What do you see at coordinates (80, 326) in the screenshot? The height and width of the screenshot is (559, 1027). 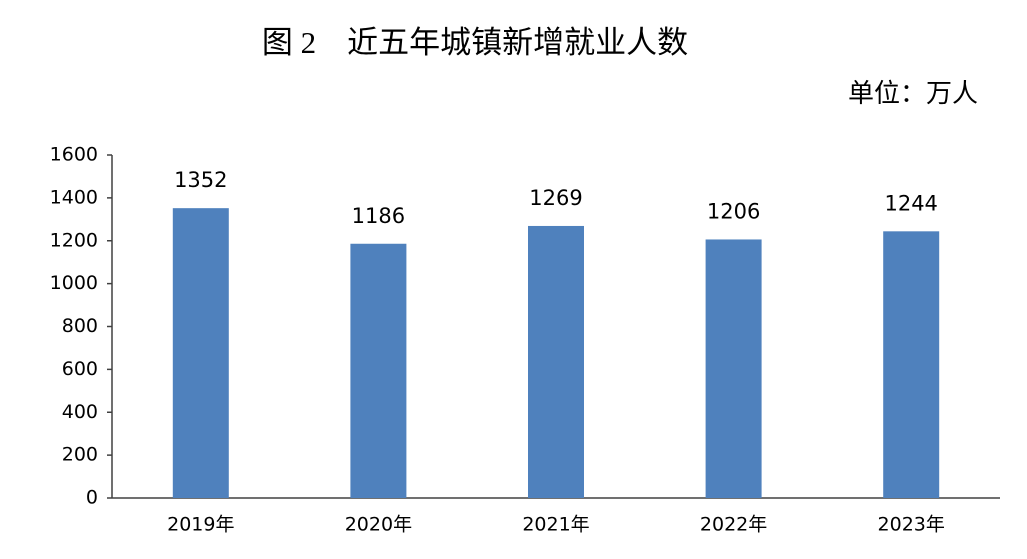 I see `y-tick-label: 800` at bounding box center [80, 326].